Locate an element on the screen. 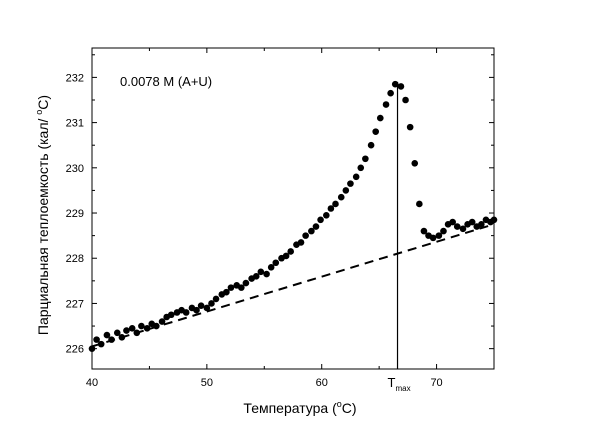 Image resolution: width=611 pixels, height=445 pixels. x-tick-label: 40 is located at coordinates (92, 383).